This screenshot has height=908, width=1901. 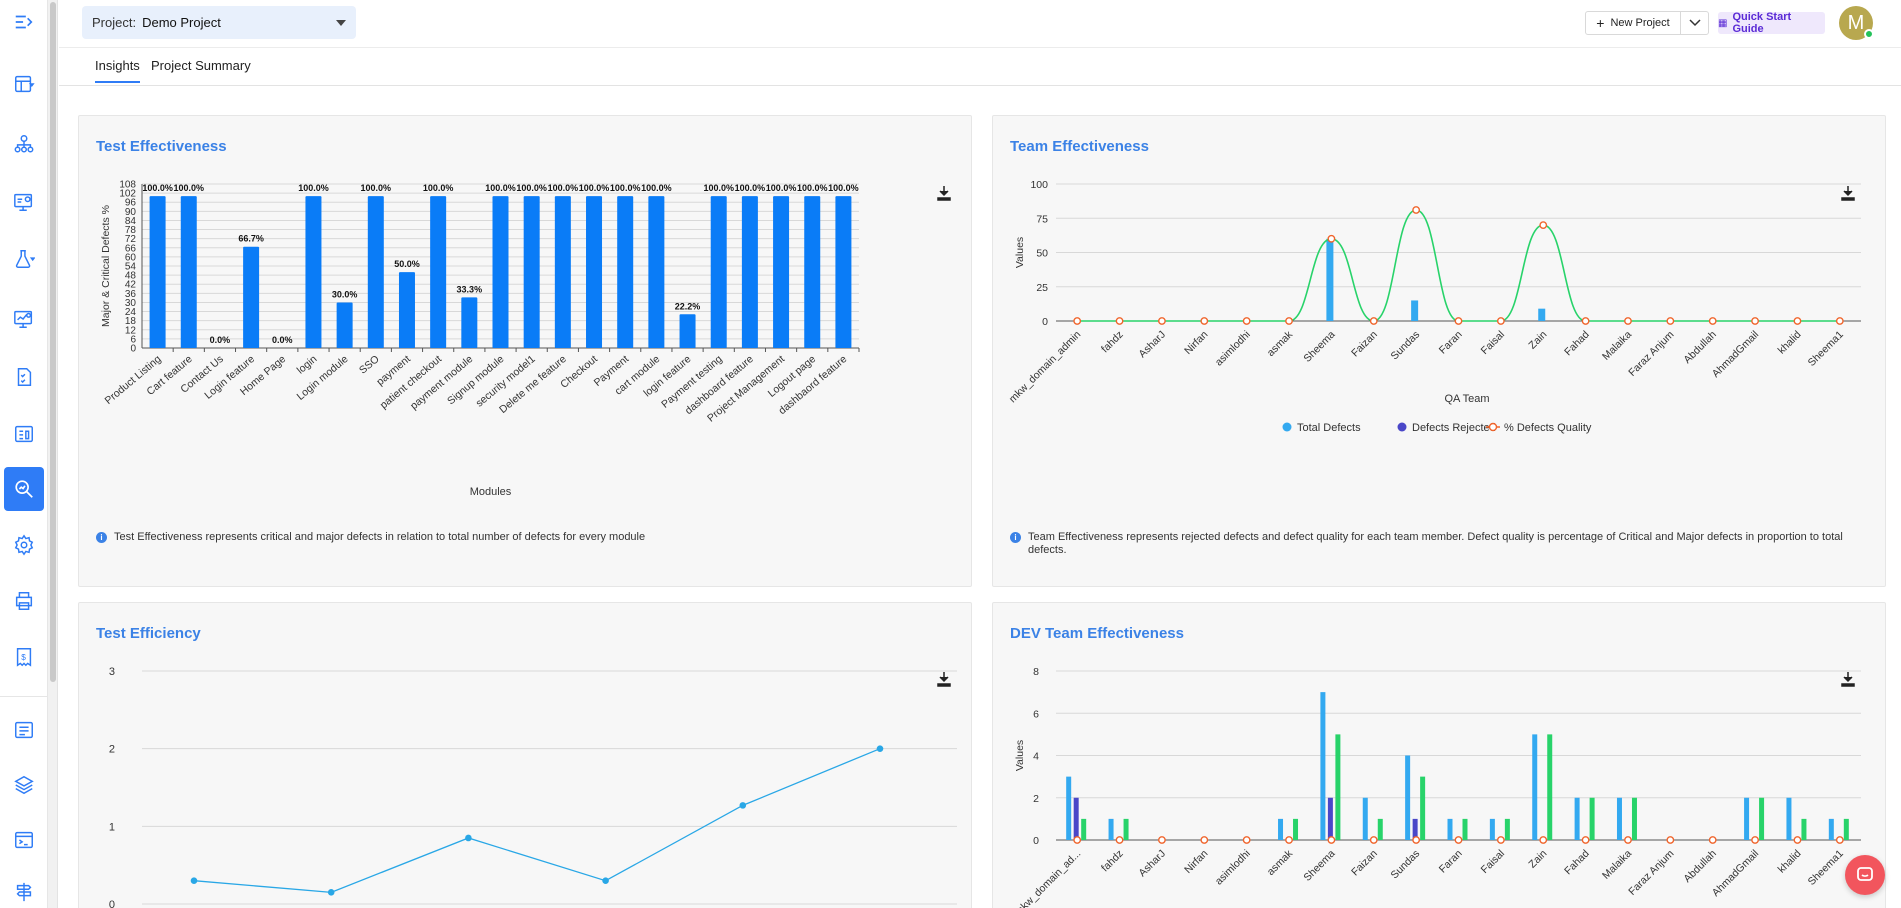 What do you see at coordinates (24, 202) in the screenshot?
I see `monitor-settings-icon` at bounding box center [24, 202].